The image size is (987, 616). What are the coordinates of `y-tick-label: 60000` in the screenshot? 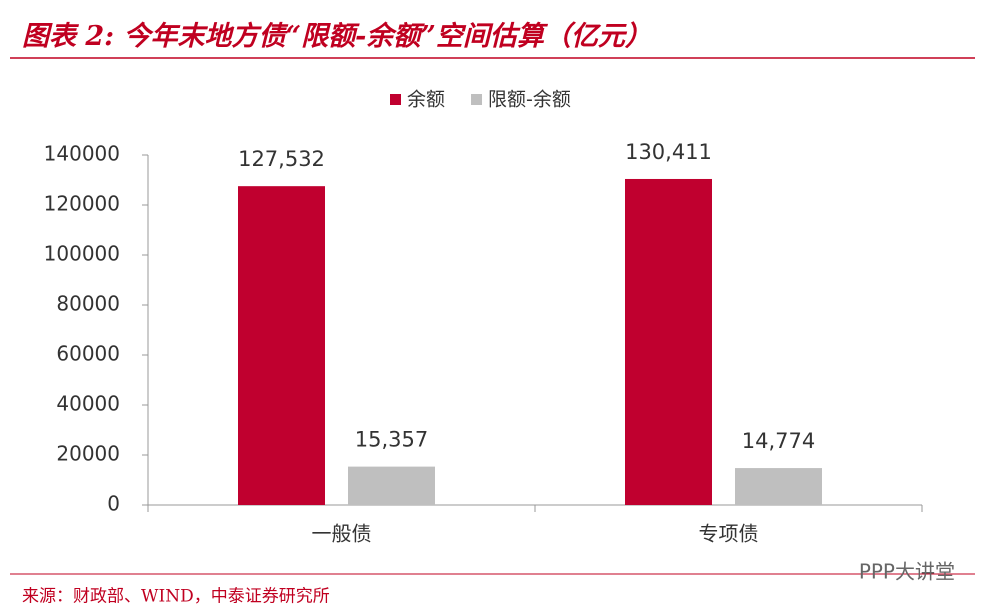 It's located at (88, 354).